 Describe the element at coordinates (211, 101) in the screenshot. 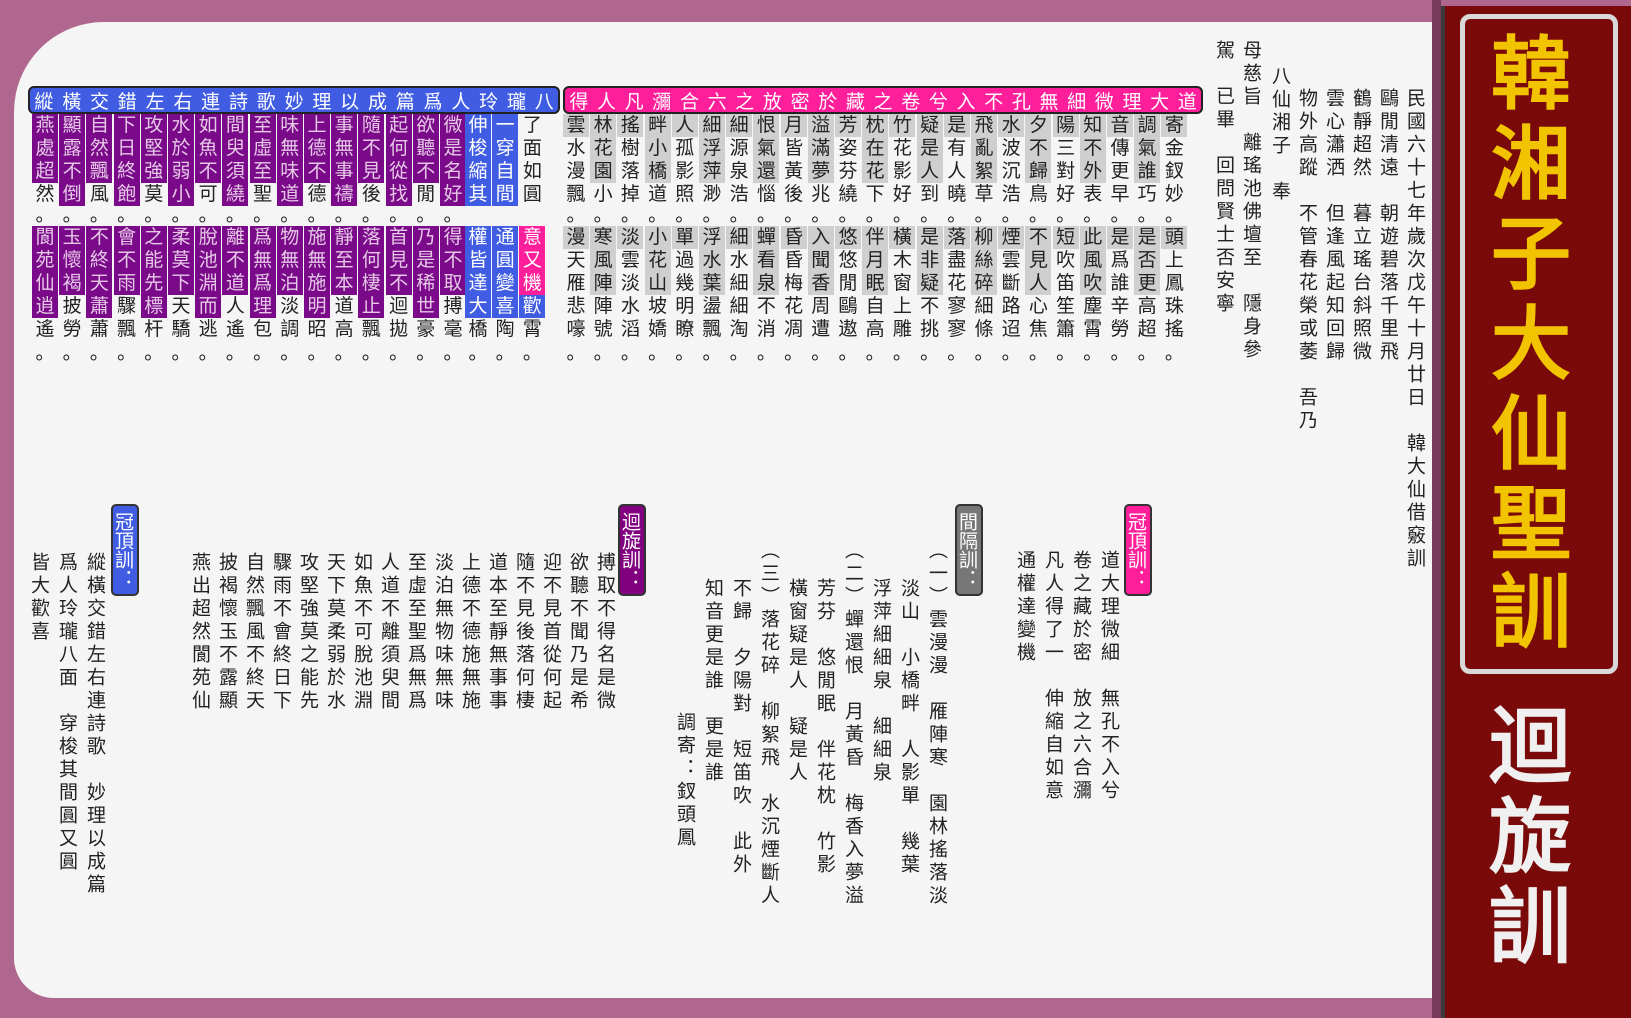

I see `ribbon-char: 連` at that location.